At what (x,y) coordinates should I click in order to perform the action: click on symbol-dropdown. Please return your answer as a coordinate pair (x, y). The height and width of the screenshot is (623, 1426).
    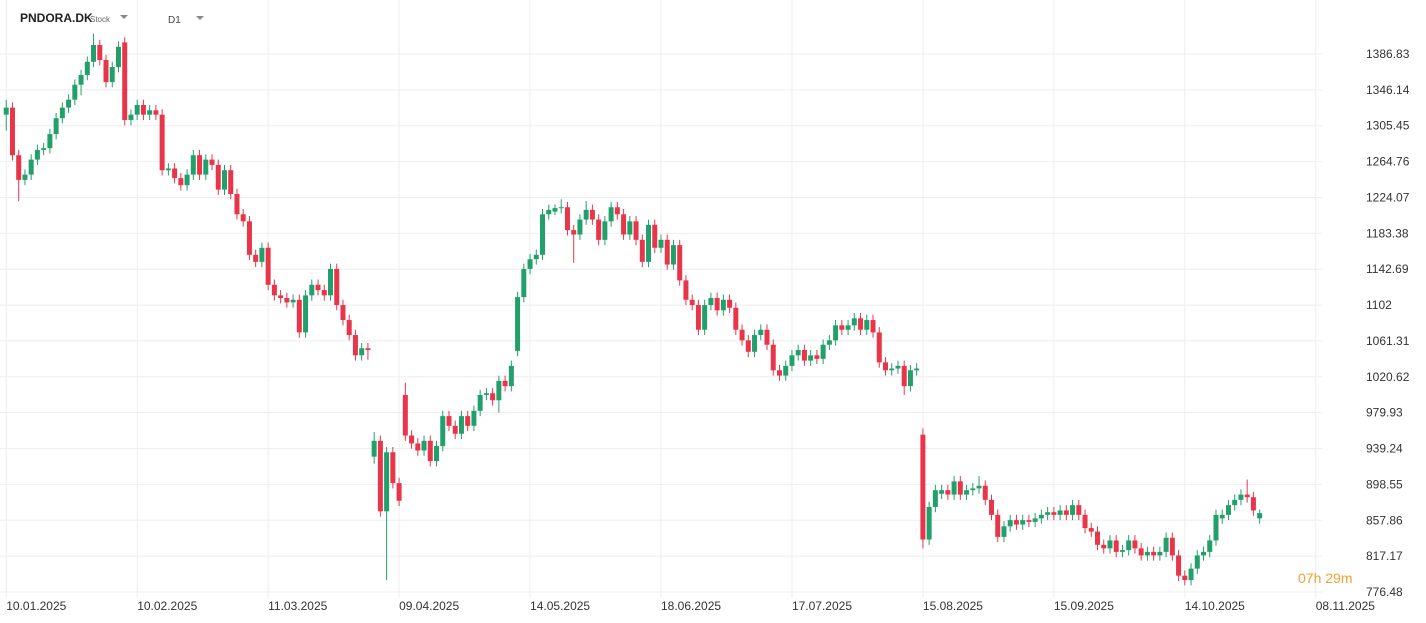
    Looking at the image, I should click on (124, 17).